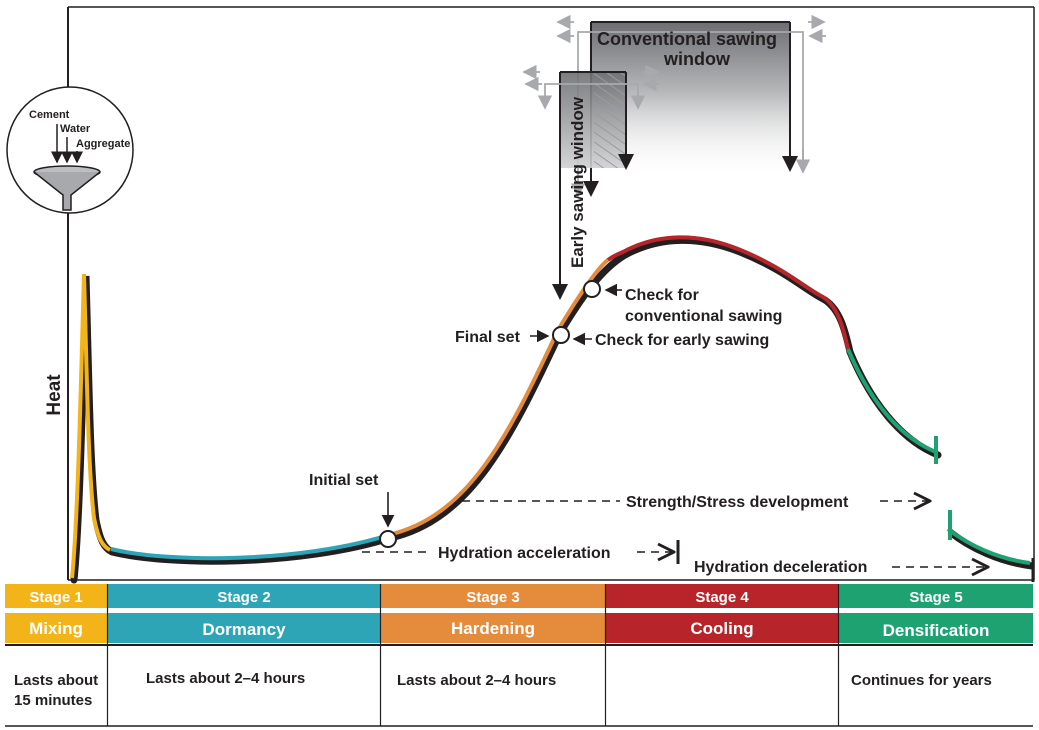 The image size is (1039, 730). I want to click on stage-label-4: Stage 4, so click(722, 597).